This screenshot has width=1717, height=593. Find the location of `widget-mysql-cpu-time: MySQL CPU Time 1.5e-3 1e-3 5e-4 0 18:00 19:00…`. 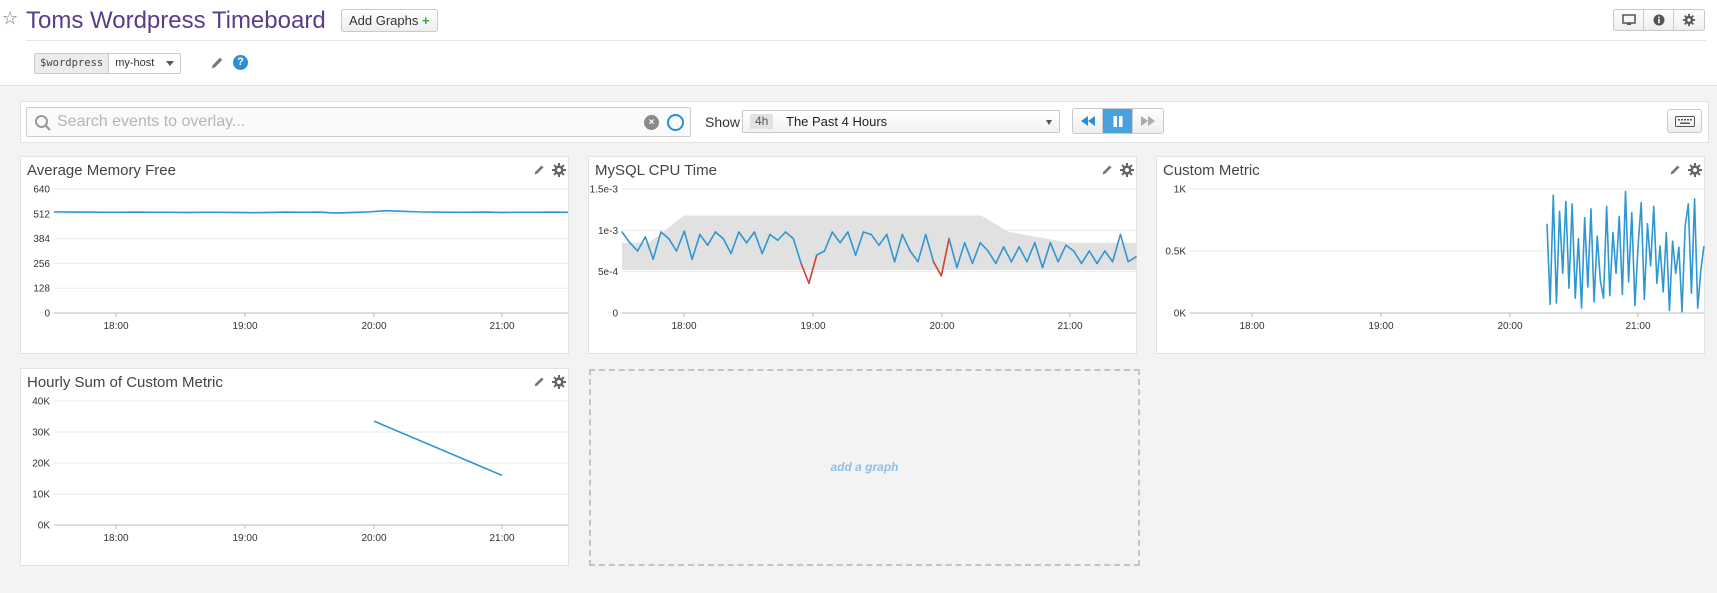

widget-mysql-cpu-time: MySQL CPU Time 1.5e-3 1e-3 5e-4 0 18:00 19:00… is located at coordinates (862, 255).